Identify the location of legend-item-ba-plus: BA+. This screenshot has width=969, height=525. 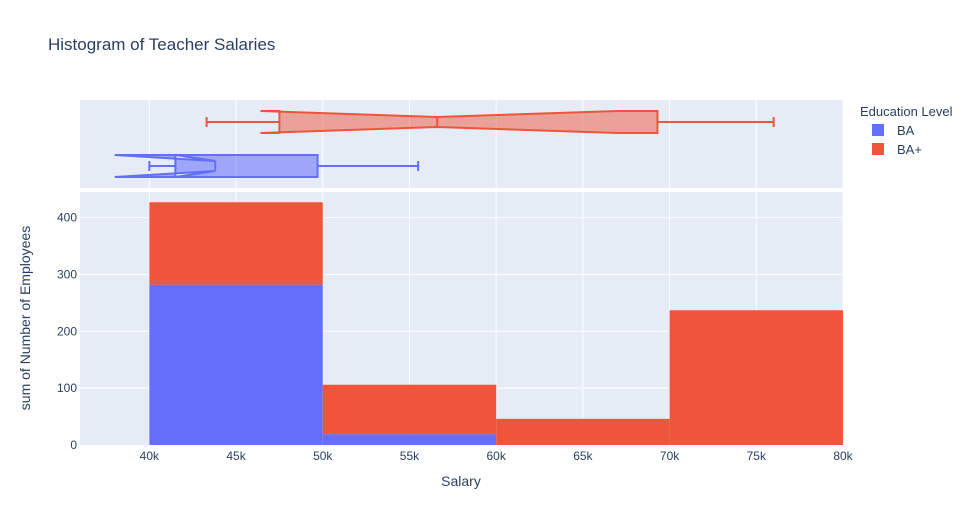
(897, 149).